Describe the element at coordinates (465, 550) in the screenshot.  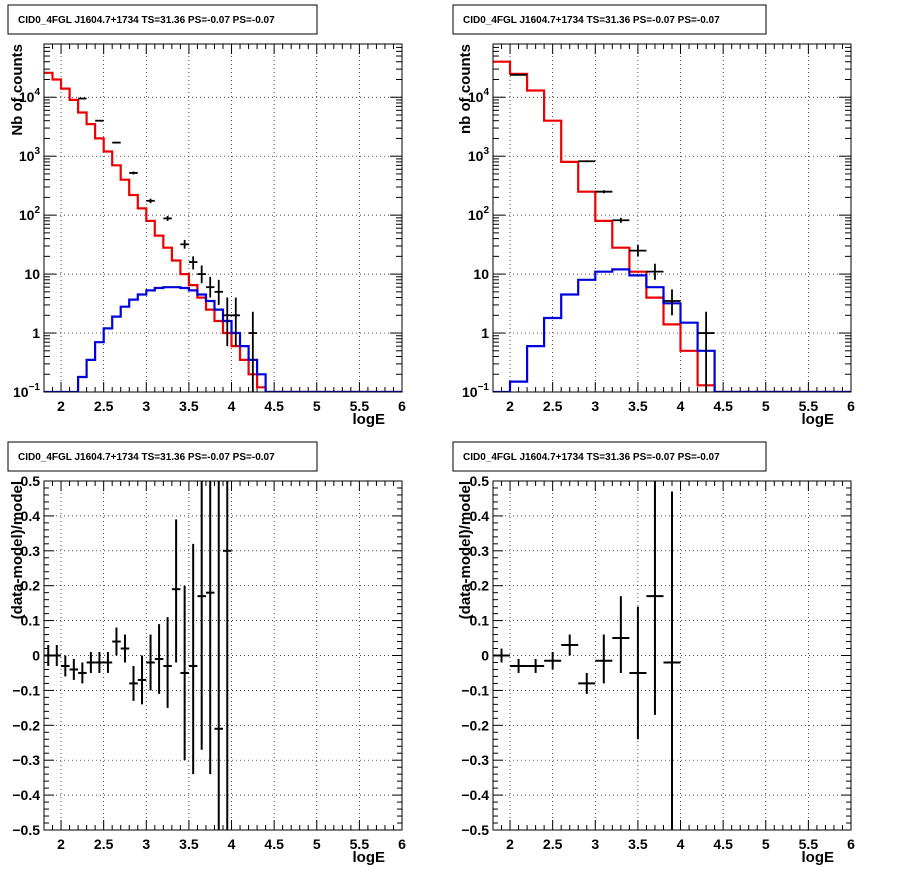
I see `y-axis-title: (data-model)/model` at that location.